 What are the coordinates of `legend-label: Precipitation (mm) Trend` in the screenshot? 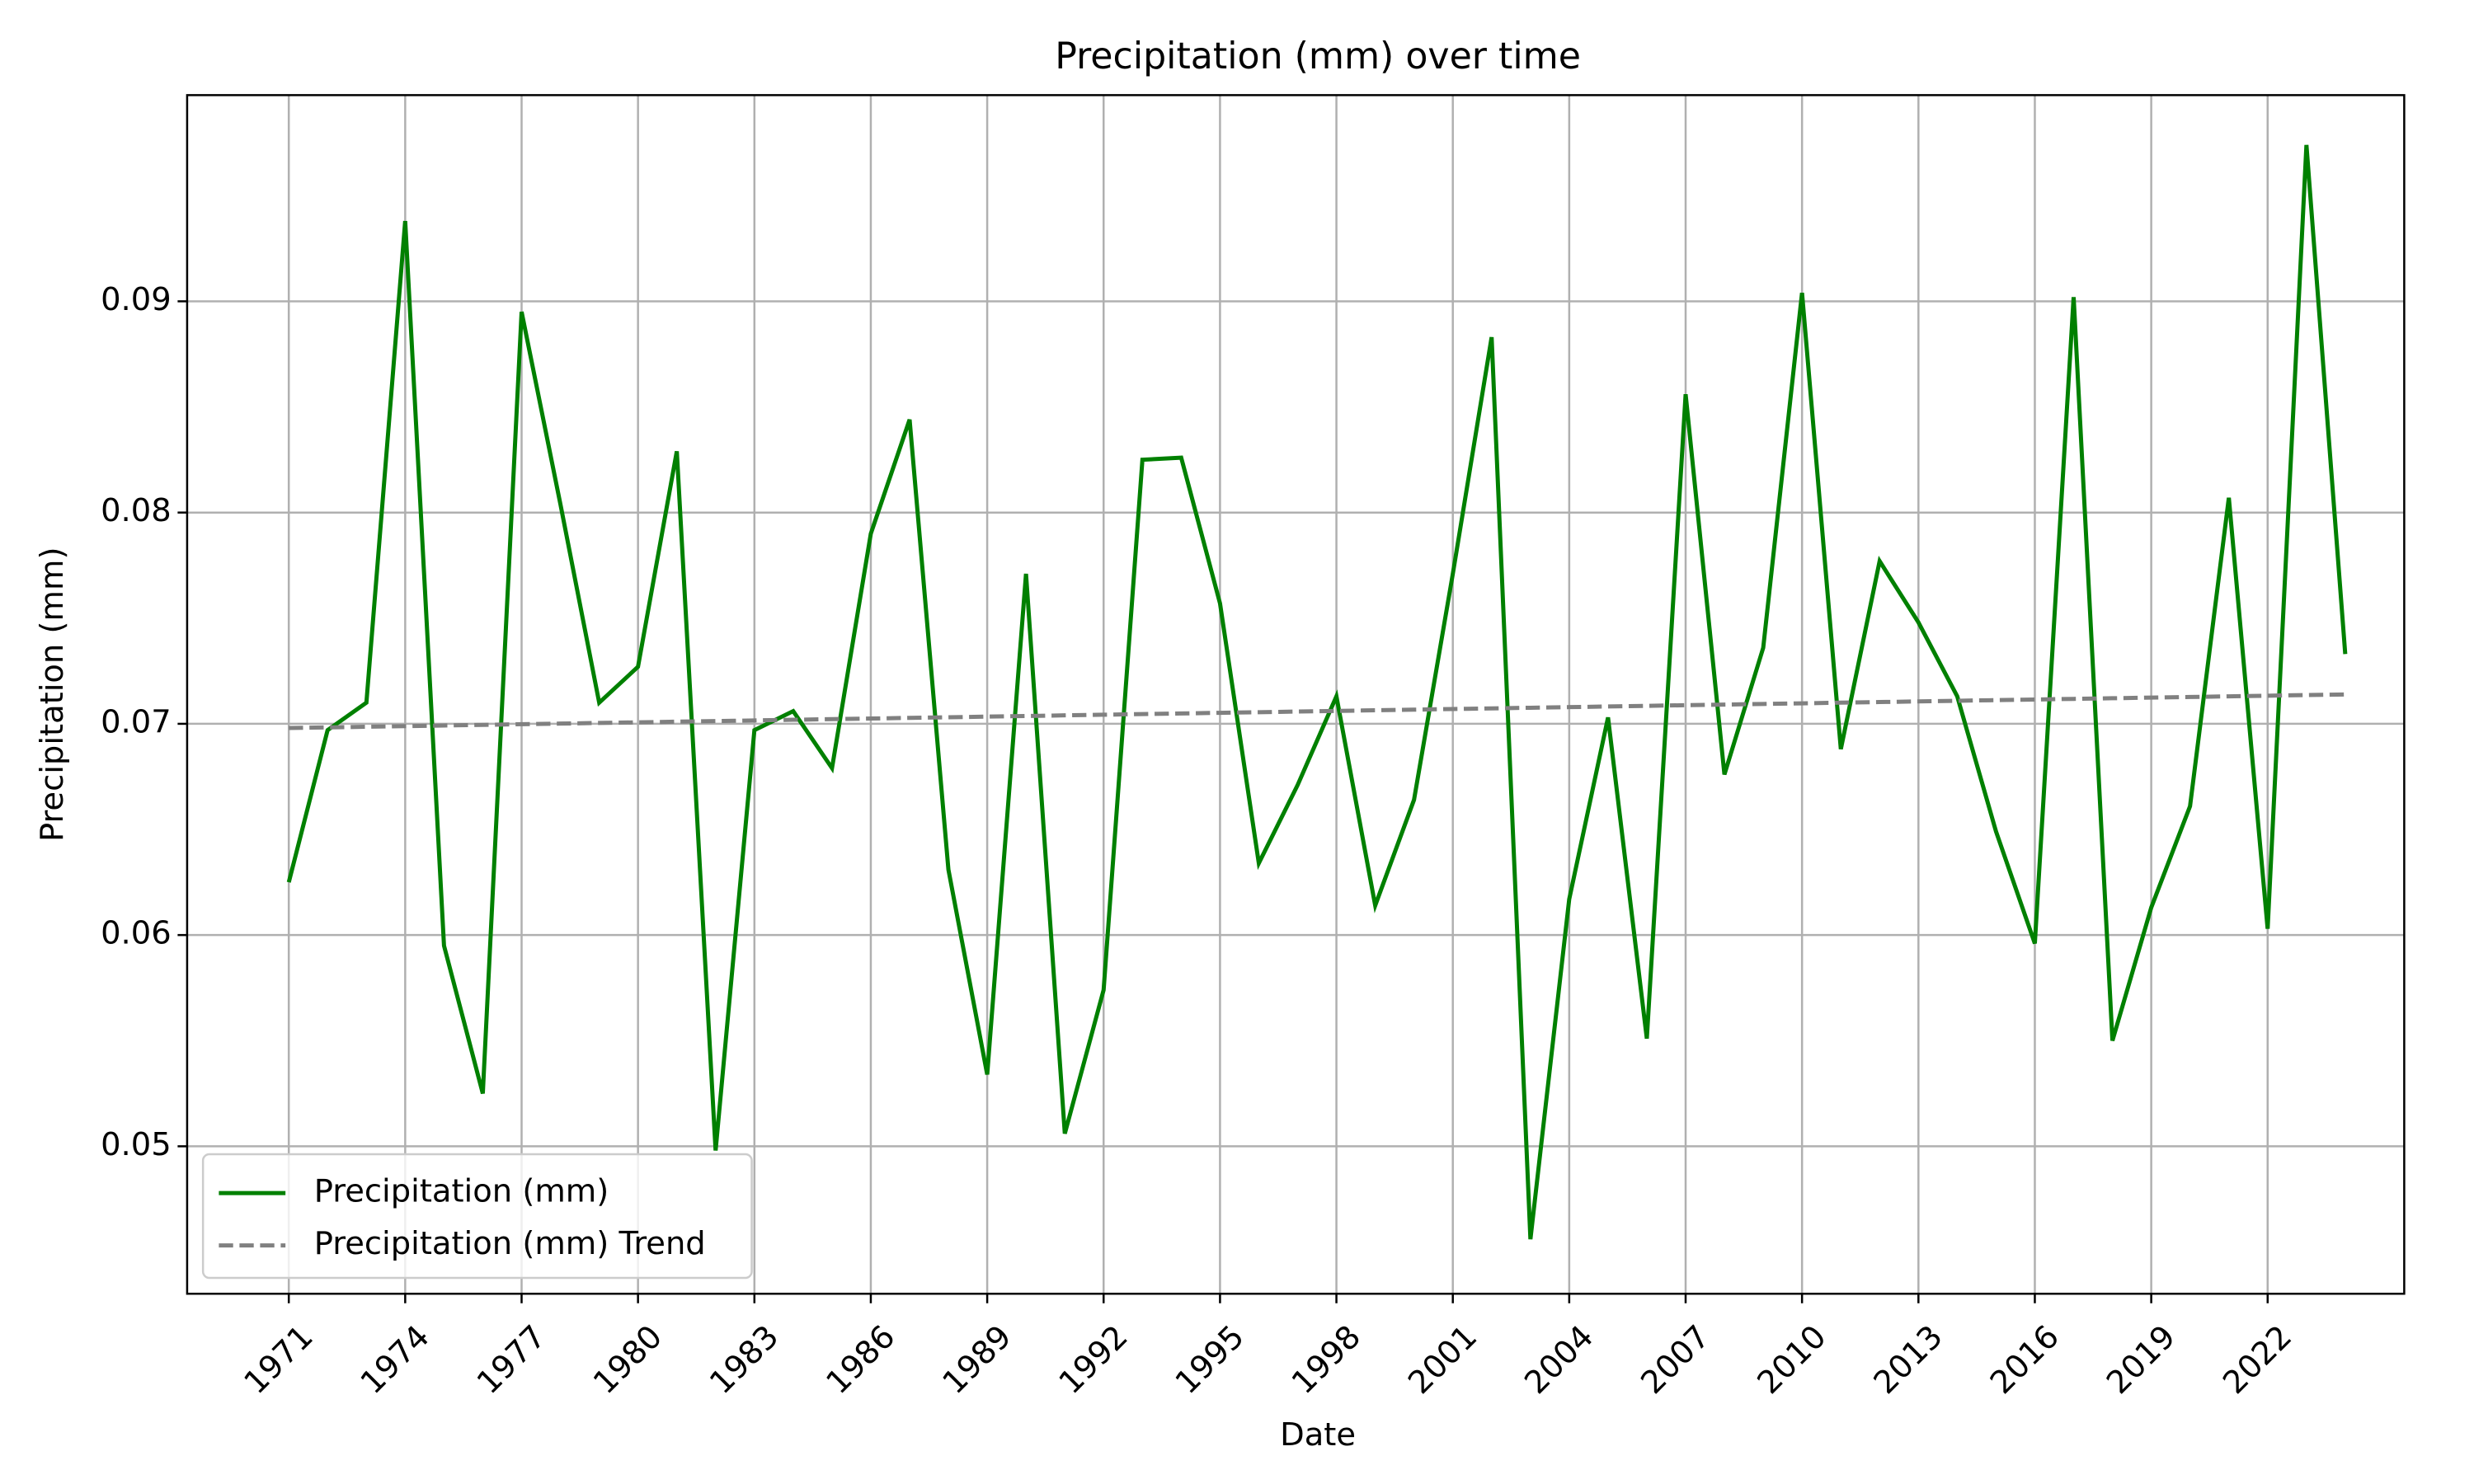 It's located at (510, 1243).